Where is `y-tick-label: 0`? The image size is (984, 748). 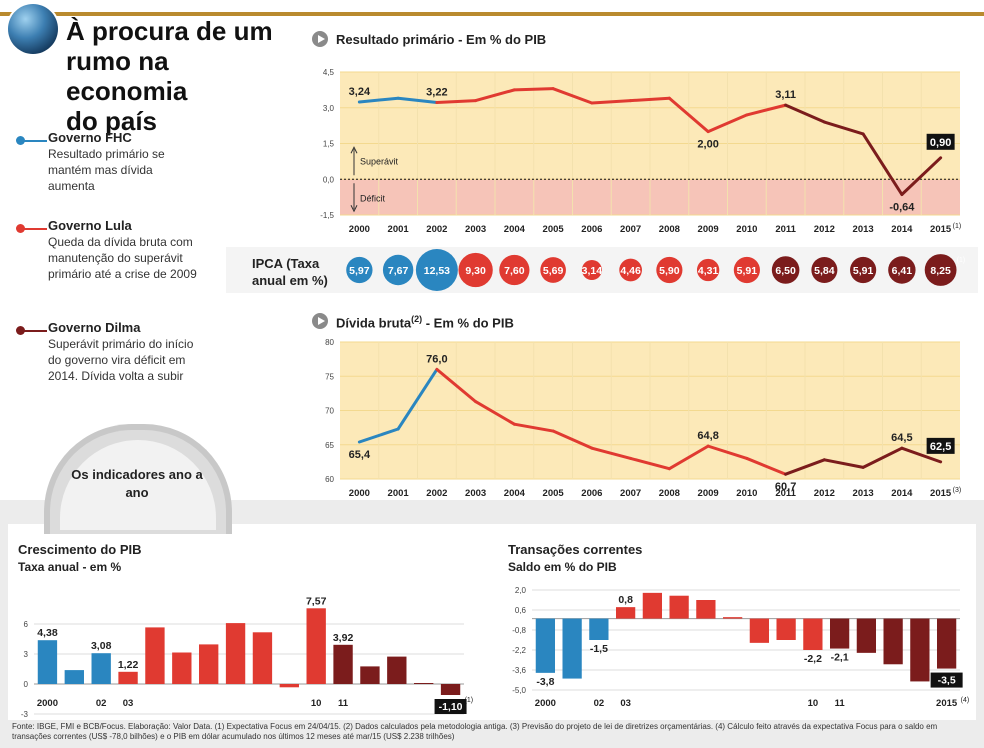 y-tick-label: 0 is located at coordinates (26, 684).